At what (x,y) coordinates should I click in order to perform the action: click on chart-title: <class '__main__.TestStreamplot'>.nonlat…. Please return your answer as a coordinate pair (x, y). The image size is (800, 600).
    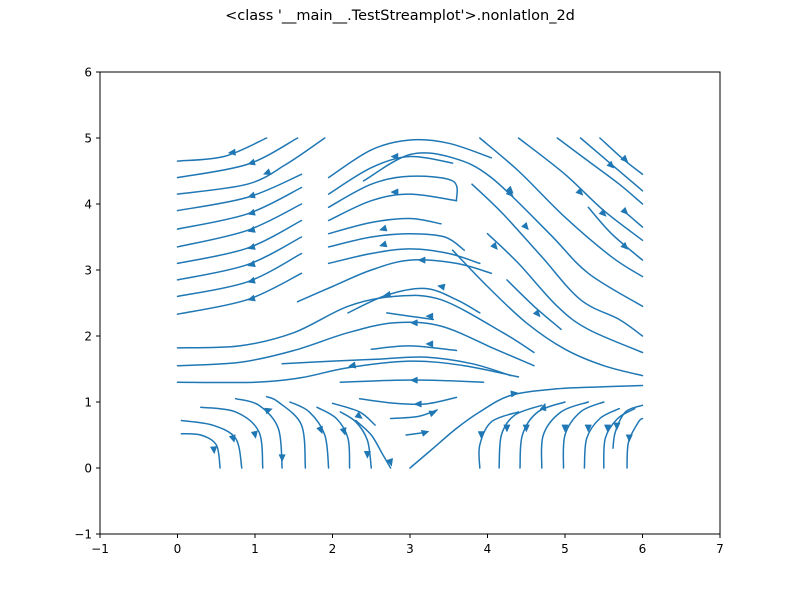
    Looking at the image, I should click on (400, 16).